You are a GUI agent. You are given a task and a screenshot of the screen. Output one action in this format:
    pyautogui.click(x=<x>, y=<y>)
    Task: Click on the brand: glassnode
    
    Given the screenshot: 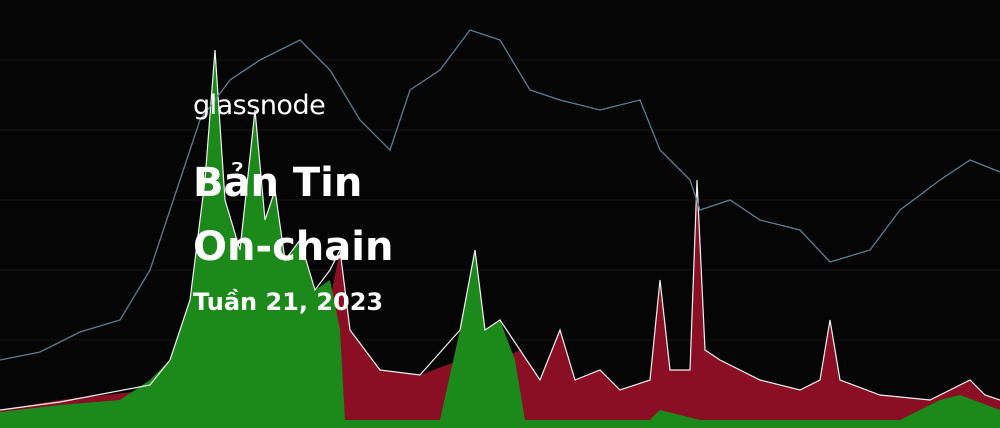 What is the action you would take?
    pyautogui.click(x=259, y=105)
    